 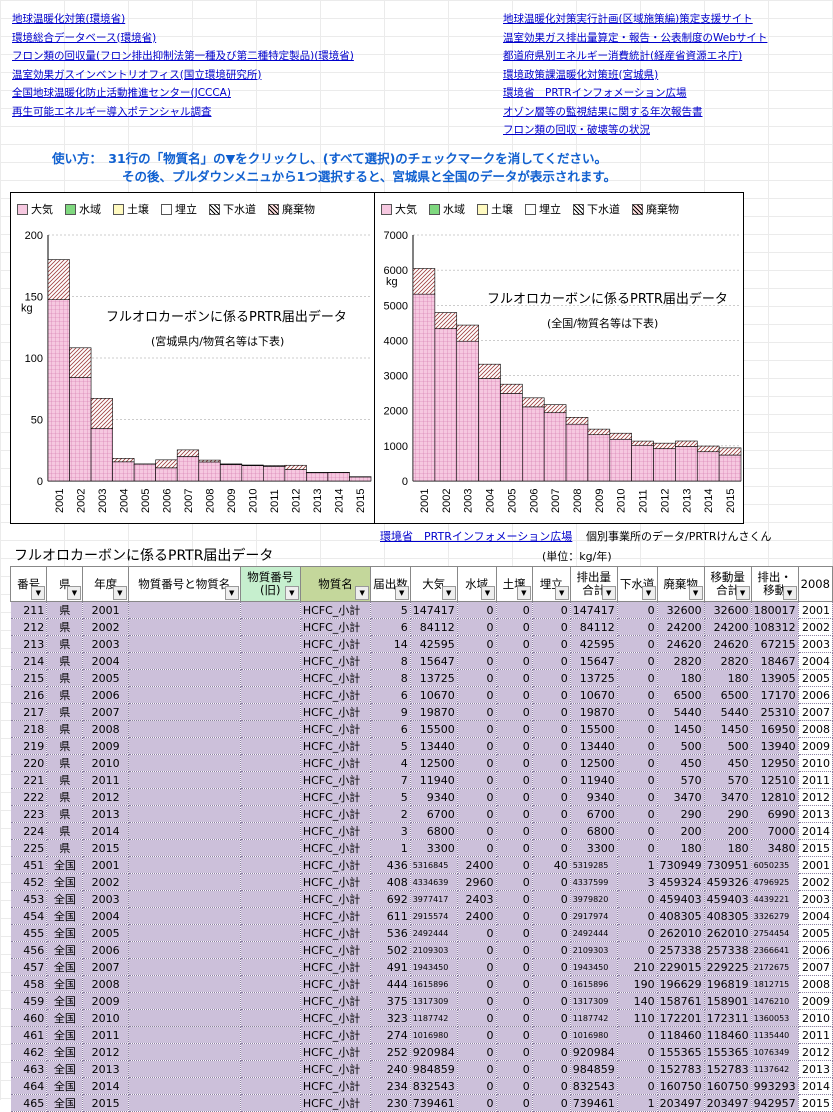 I want to click on table-cell: 229225, so click(x=727, y=967).